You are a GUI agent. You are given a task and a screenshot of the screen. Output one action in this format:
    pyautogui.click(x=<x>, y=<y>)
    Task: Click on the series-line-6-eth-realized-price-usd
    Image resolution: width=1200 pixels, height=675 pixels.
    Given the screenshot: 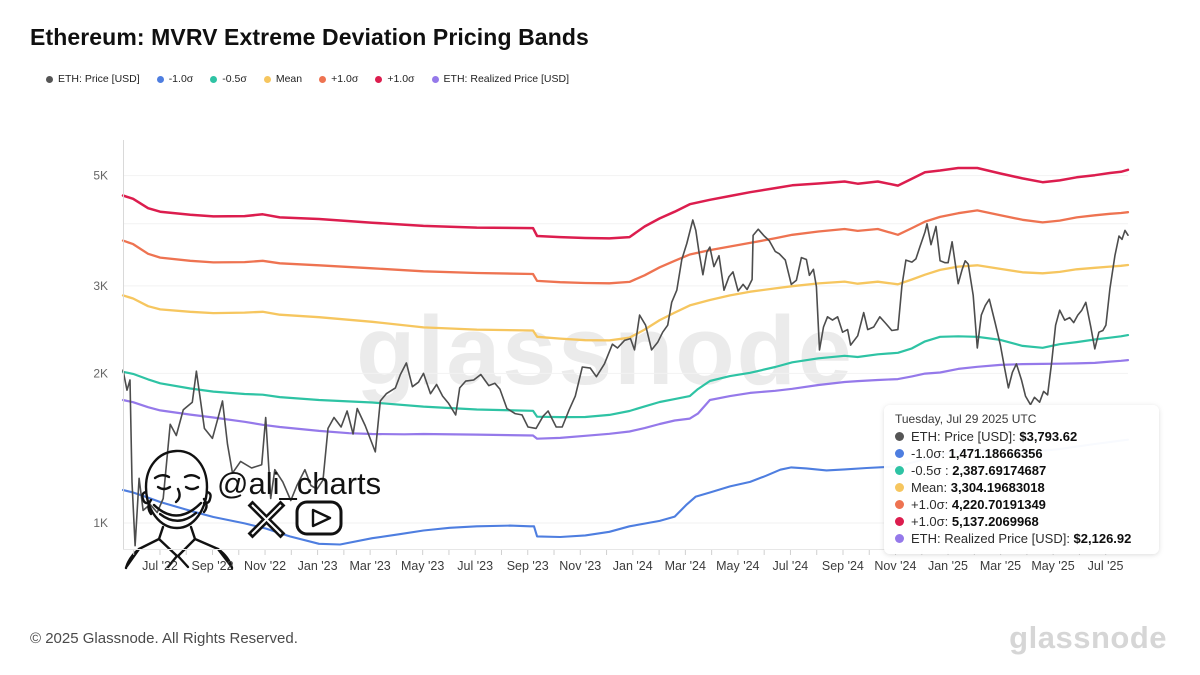 What is the action you would take?
    pyautogui.click(x=625, y=399)
    